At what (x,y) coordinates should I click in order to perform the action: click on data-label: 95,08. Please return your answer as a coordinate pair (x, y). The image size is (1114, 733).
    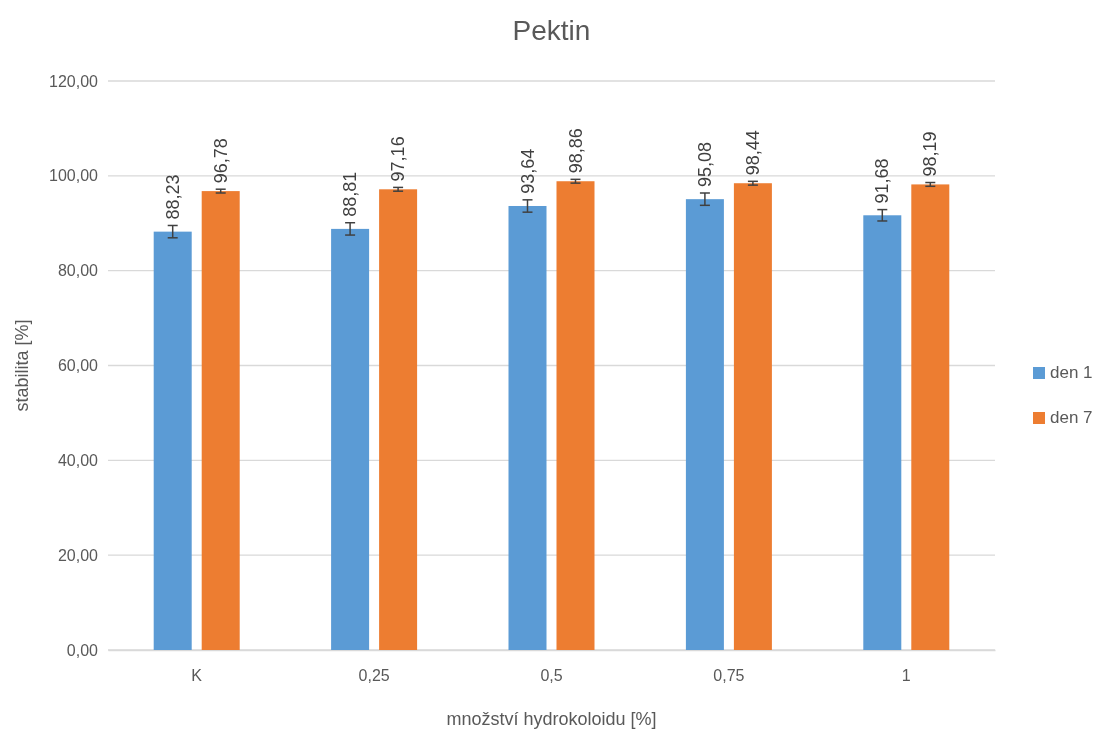
    Looking at the image, I should click on (704, 164).